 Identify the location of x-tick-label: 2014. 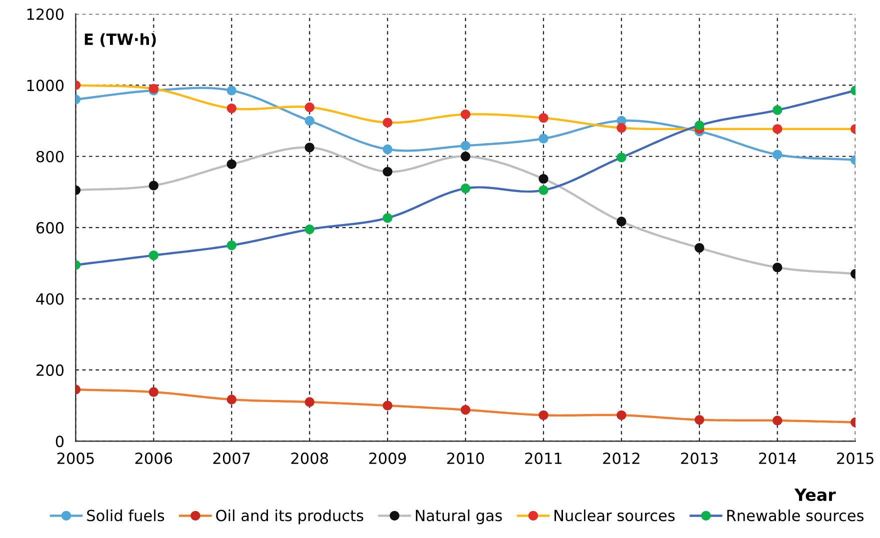
(777, 458).